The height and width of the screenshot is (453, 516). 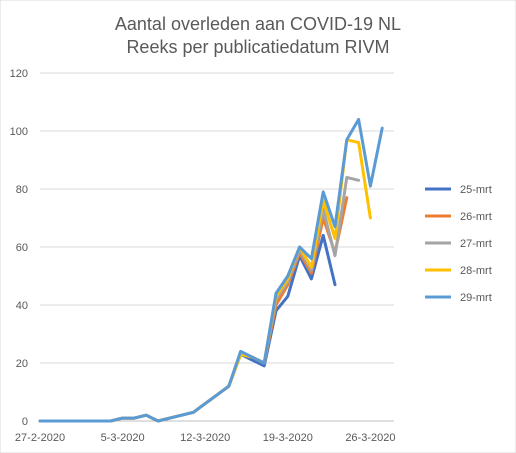 What do you see at coordinates (123, 438) in the screenshot?
I see `x-tick-label: 5-3-2020` at bounding box center [123, 438].